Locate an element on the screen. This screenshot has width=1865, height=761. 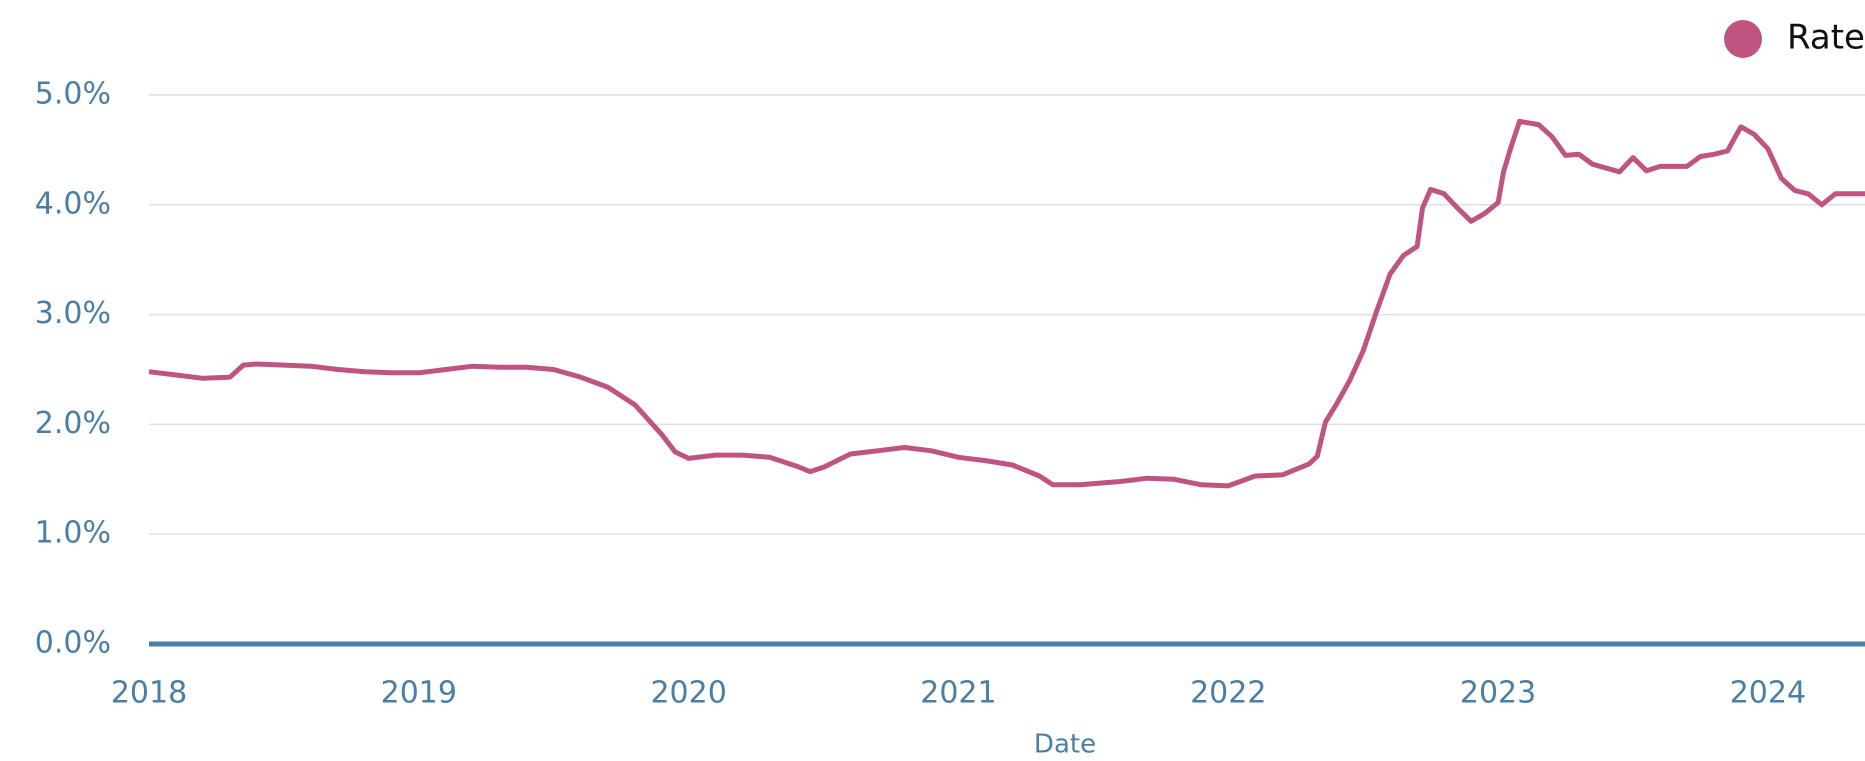
x-tick-label: 2021 is located at coordinates (958, 693).